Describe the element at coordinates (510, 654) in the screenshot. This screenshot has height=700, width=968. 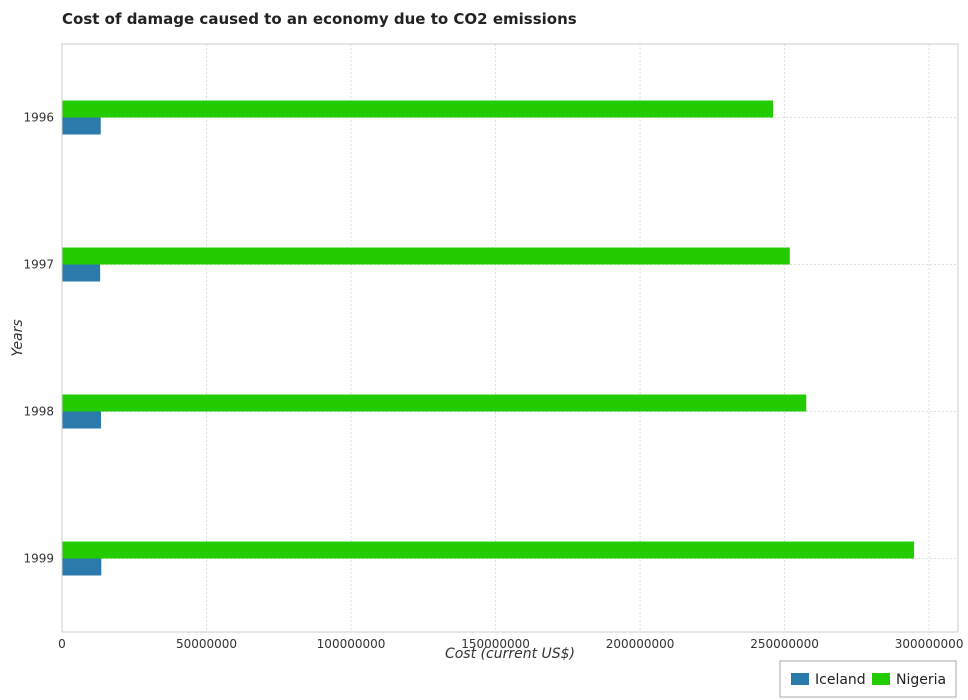
I see `x-axis-label: Cost (current US$)` at that location.